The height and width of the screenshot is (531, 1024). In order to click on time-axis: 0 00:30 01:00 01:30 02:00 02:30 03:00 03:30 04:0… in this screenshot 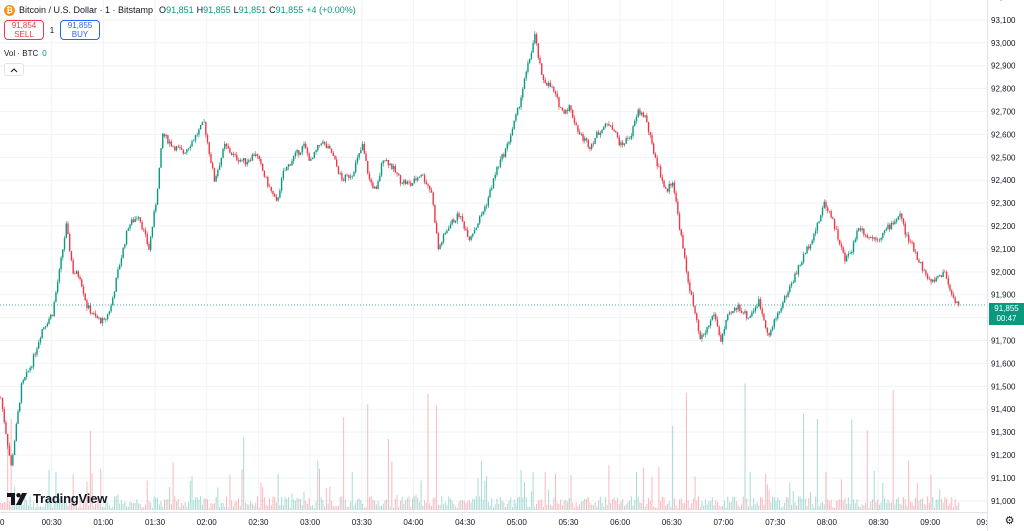, I will do `click(494, 522)`.